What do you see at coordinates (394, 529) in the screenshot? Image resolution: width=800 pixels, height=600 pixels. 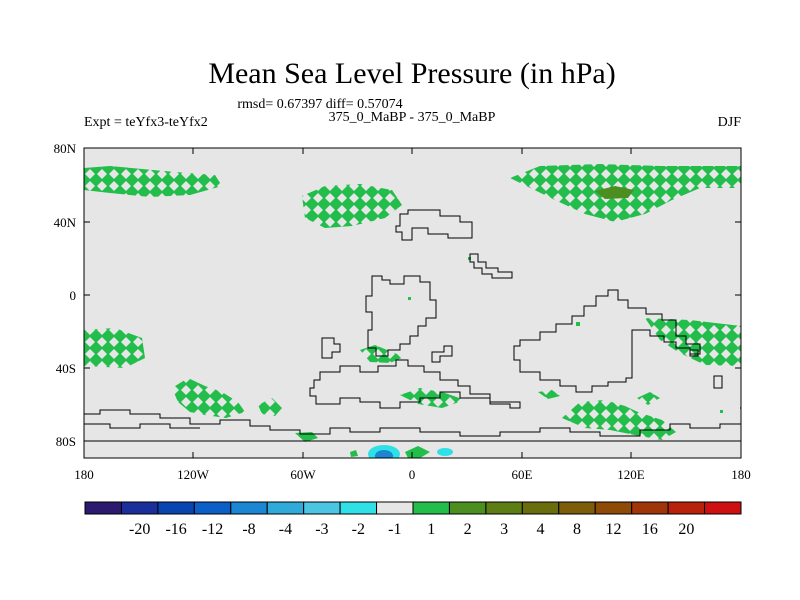 I see `colorbar-label: -1` at bounding box center [394, 529].